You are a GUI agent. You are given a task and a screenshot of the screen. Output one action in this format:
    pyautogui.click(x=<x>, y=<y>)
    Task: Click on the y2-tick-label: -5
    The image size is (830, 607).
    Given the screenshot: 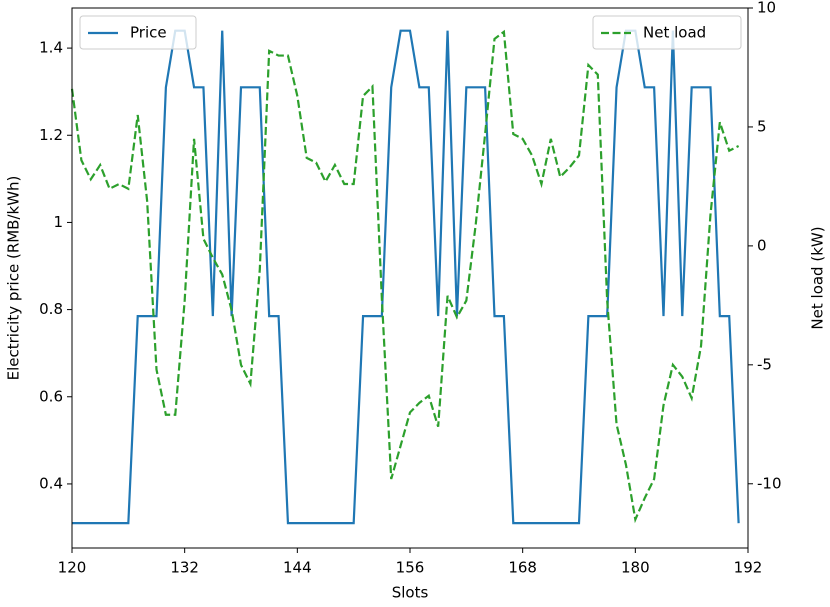 What is the action you would take?
    pyautogui.click(x=764, y=364)
    